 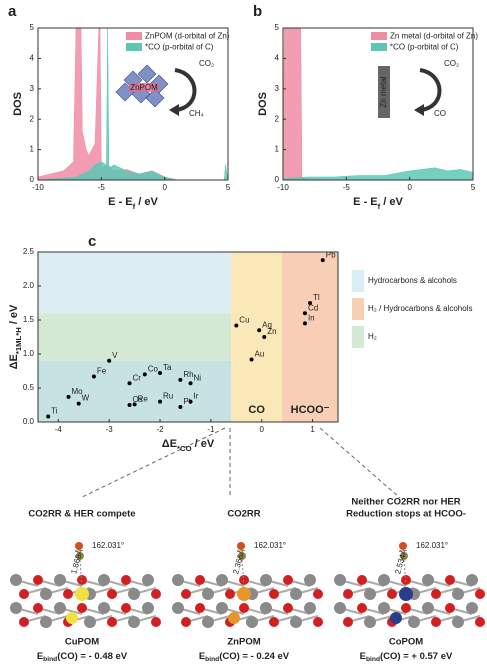 I want to click on point-label: Au, so click(x=260, y=354).